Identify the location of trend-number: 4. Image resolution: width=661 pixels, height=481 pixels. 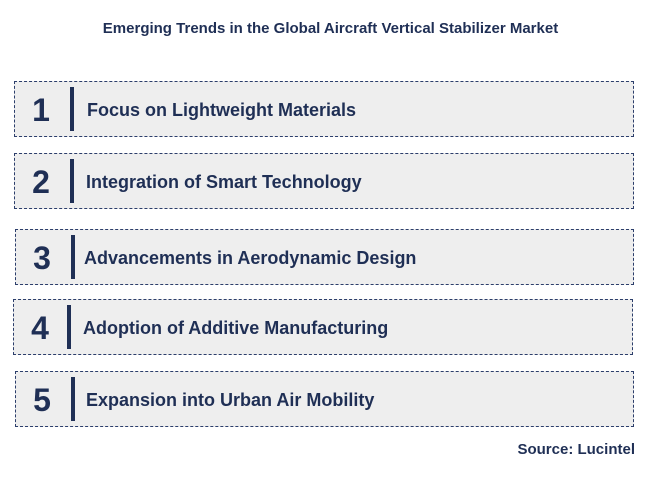
(40, 328).